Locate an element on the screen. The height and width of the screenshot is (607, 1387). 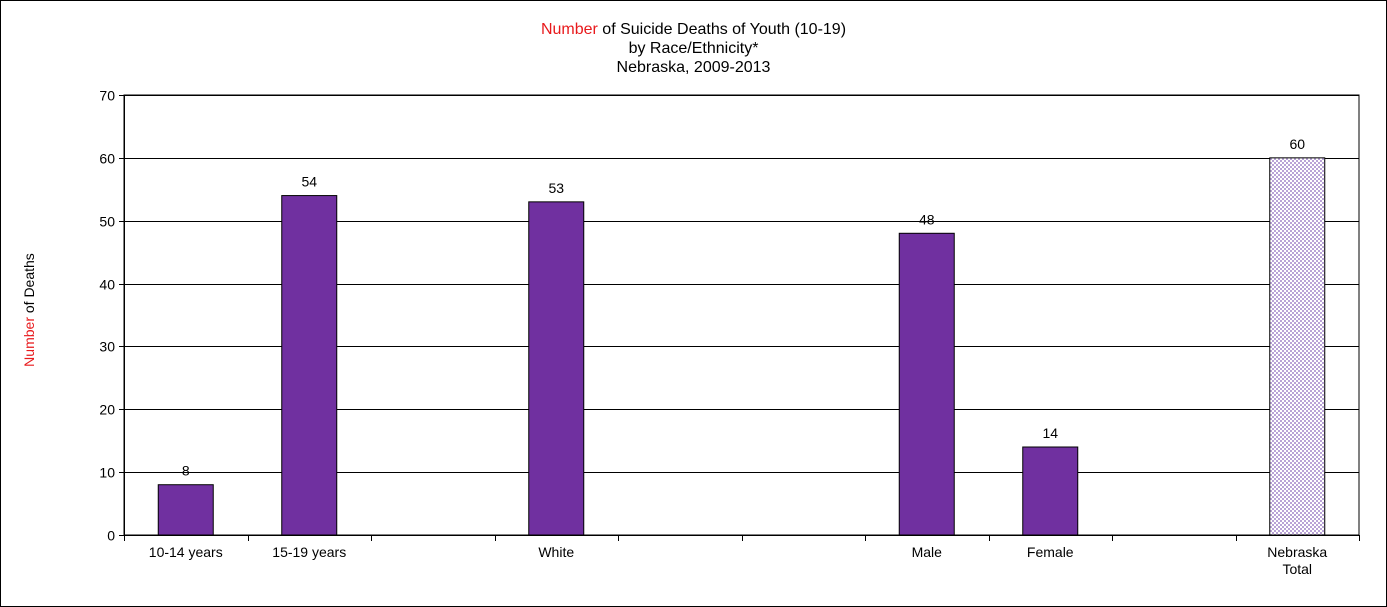
bar-value-label: 14 is located at coordinates (1050, 433).